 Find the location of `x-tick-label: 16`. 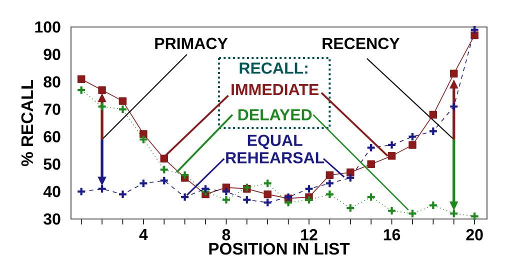

x-tick-label: 16 is located at coordinates (392, 234).